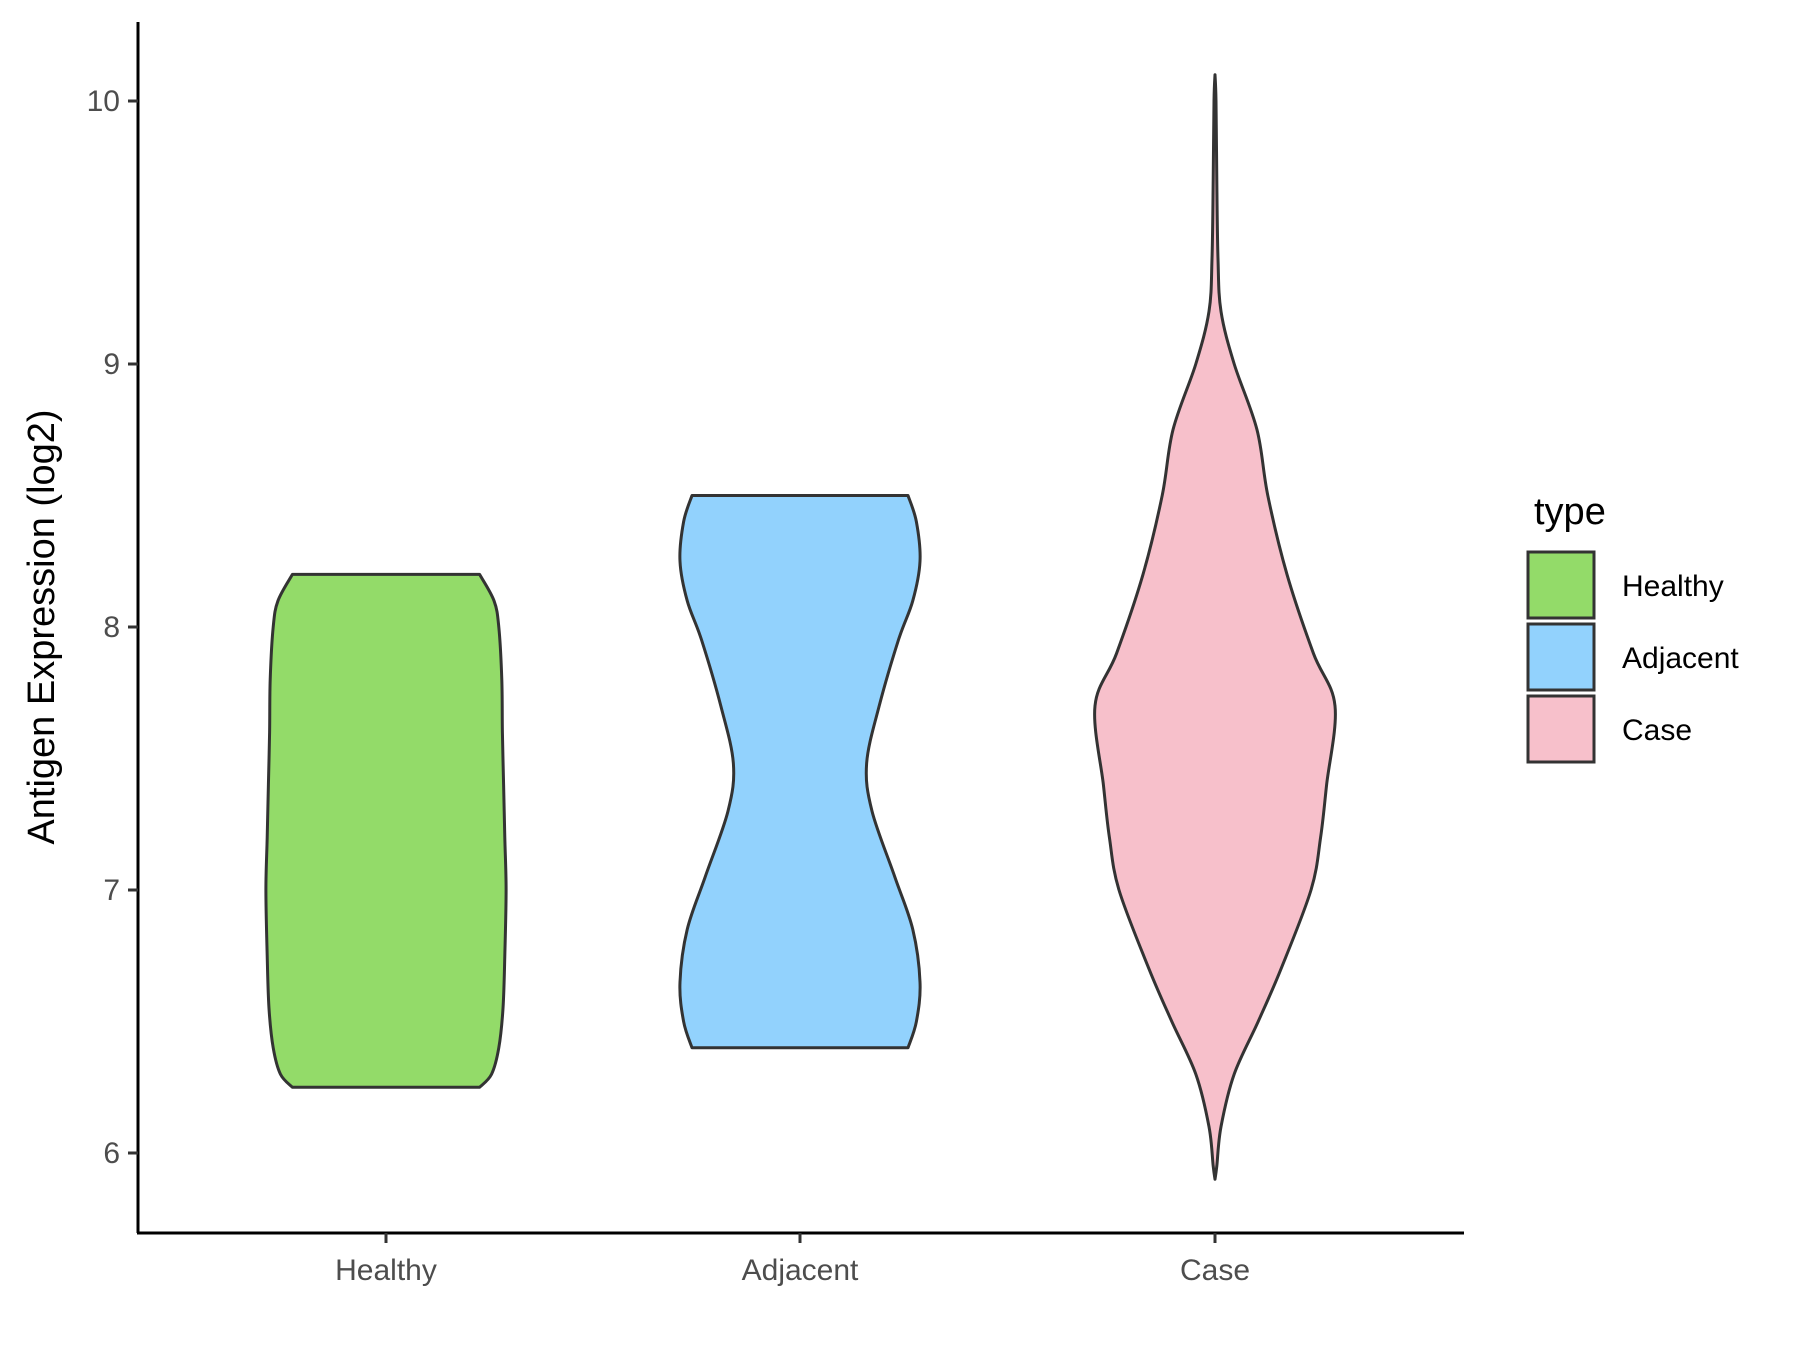 The width and height of the screenshot is (1800, 1350). What do you see at coordinates (1215, 1270) in the screenshot?
I see `x-tick-label-case: Case` at bounding box center [1215, 1270].